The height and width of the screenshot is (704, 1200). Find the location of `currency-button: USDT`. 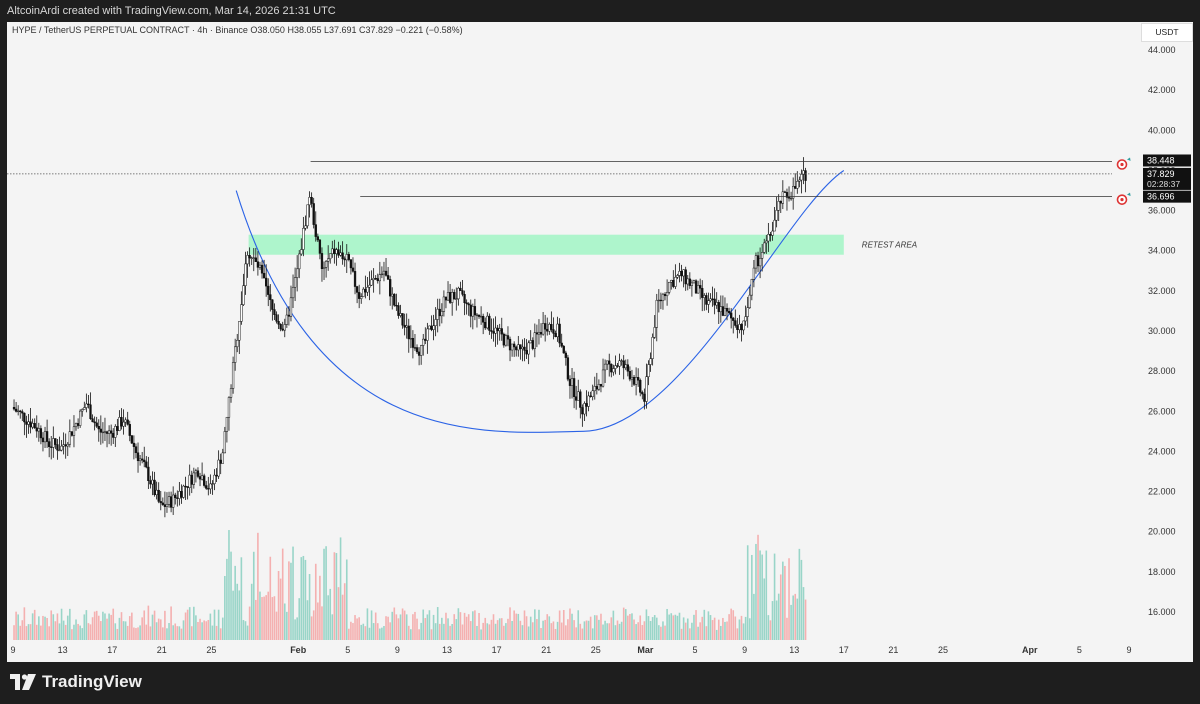

currency-button: USDT is located at coordinates (1167, 32).